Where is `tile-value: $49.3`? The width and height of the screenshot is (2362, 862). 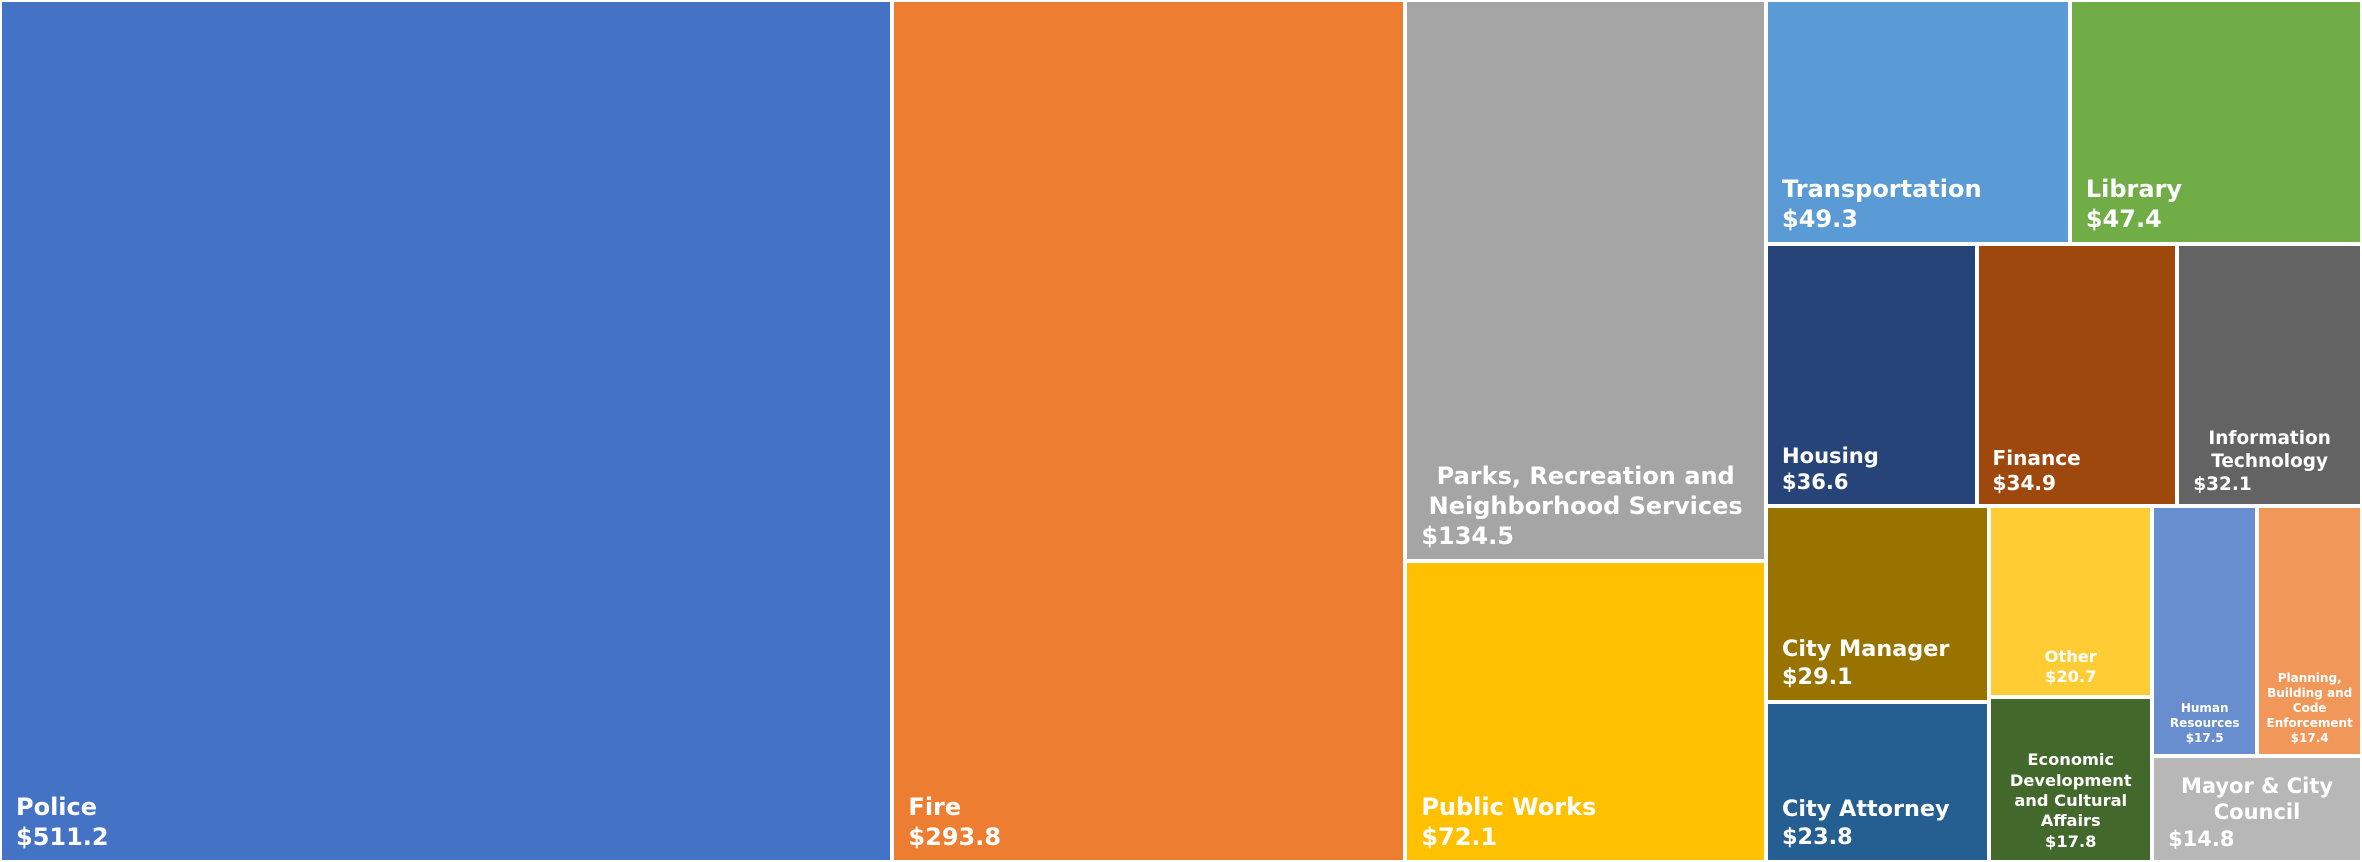
tile-value: $49.3 is located at coordinates (1820, 219).